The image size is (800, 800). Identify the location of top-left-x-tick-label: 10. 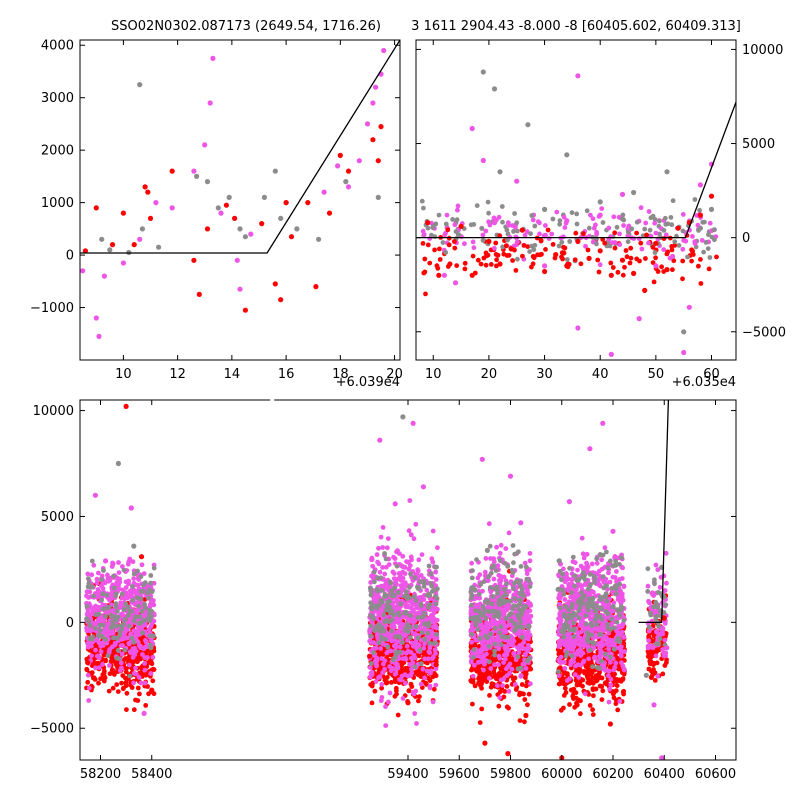
(123, 374).